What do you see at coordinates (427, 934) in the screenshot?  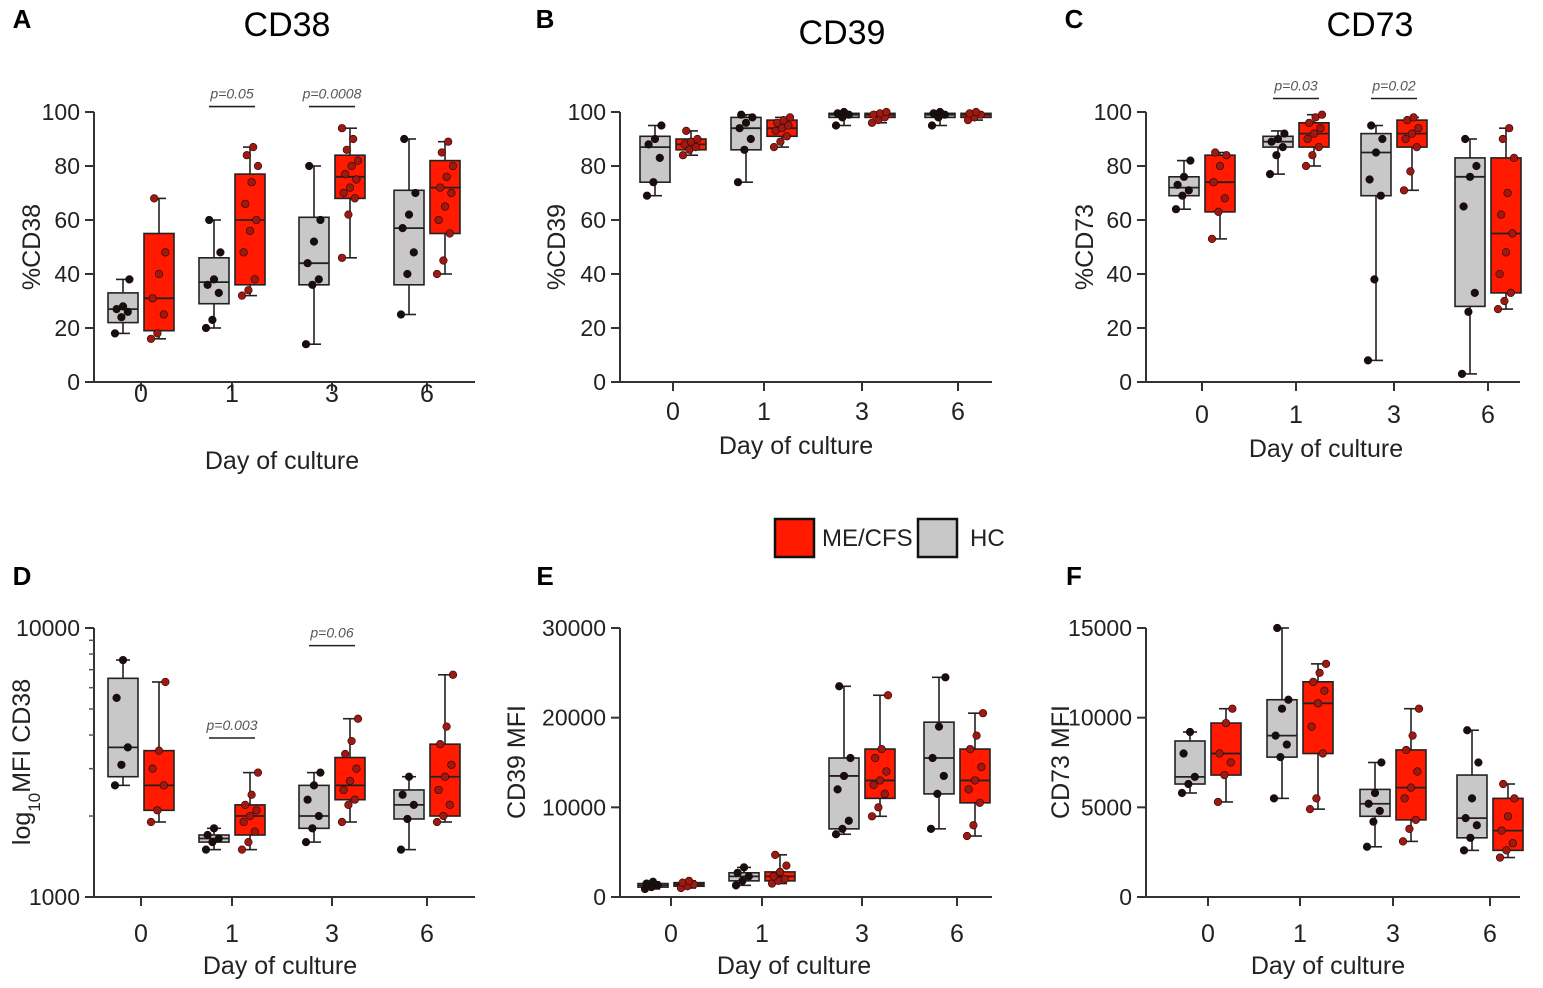 I see `x-tick-label: 6` at bounding box center [427, 934].